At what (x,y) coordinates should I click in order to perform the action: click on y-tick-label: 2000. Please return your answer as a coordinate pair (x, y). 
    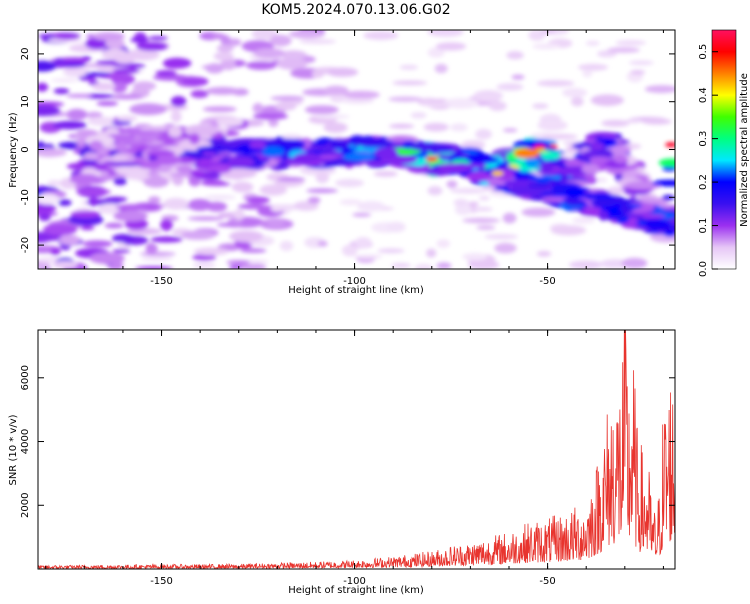
    Looking at the image, I should click on (25, 505).